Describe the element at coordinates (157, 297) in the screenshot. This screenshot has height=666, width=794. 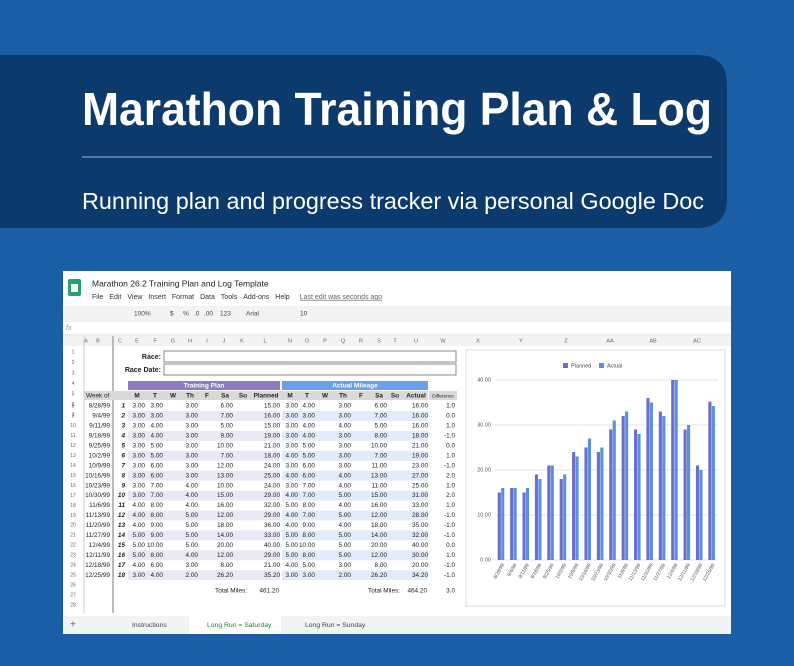
I see `menu-item: Insert` at that location.